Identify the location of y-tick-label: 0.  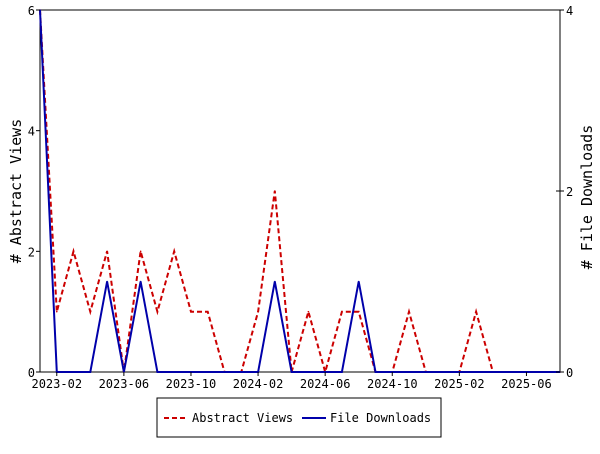
(31, 373).